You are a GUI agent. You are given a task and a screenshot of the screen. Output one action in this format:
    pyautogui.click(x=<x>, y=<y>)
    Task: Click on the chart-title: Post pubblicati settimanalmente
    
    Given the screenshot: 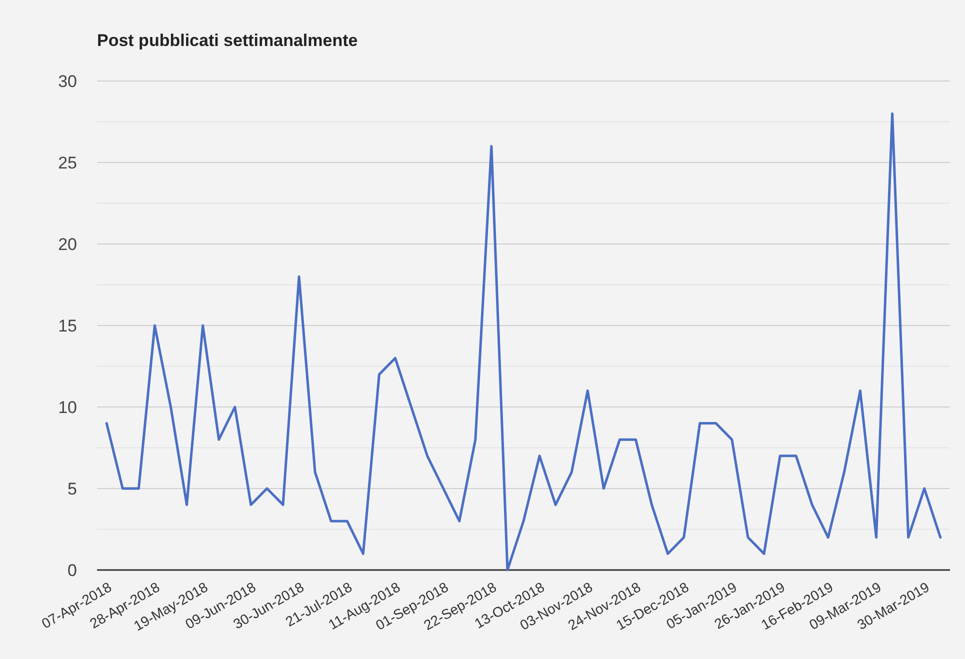 What is the action you would take?
    pyautogui.click(x=227, y=40)
    